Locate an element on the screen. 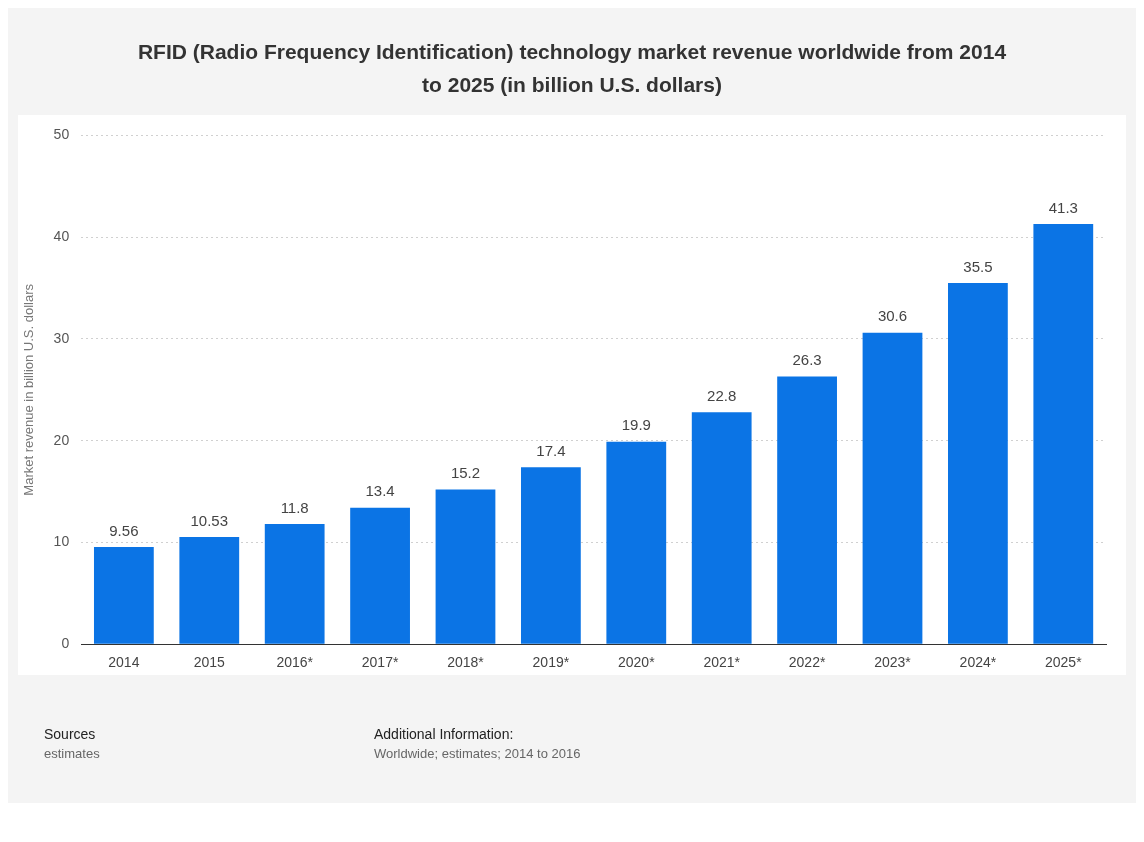  data-label: 10.53 is located at coordinates (209, 520).